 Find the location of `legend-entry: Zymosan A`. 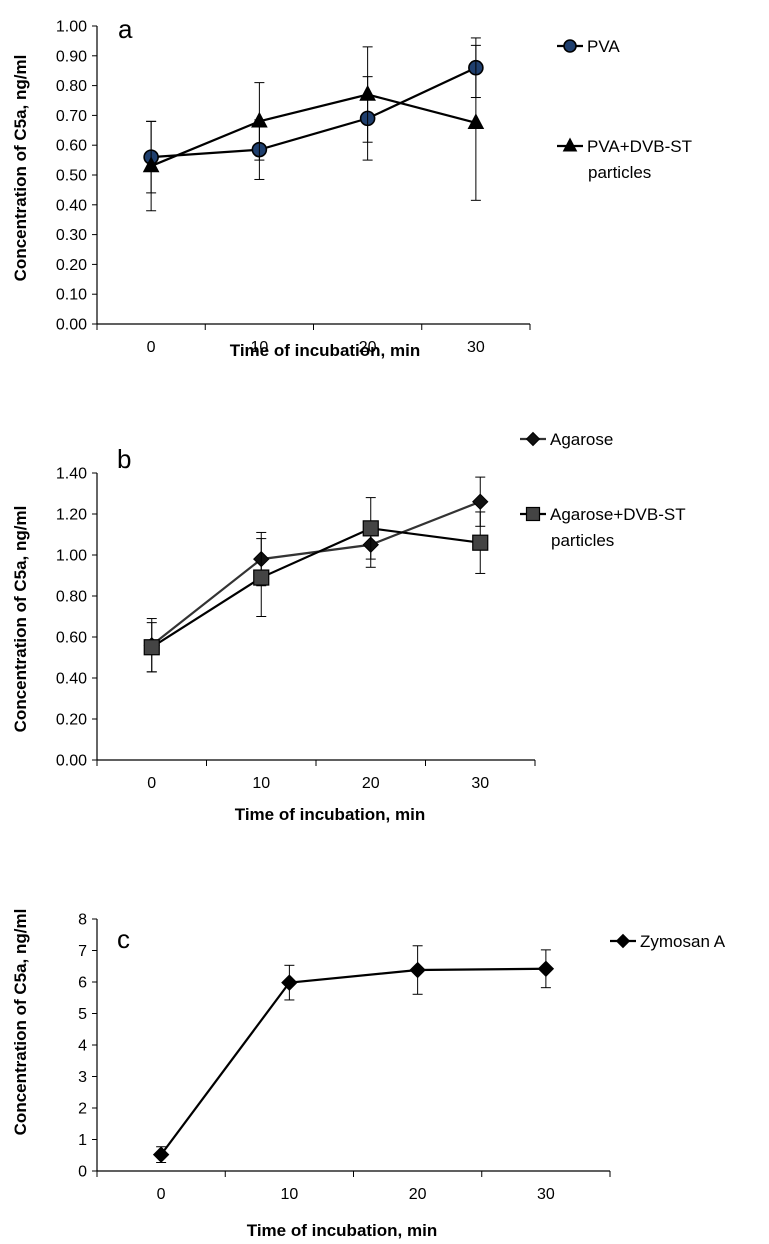

legend-entry: Zymosan A is located at coordinates (668, 941).